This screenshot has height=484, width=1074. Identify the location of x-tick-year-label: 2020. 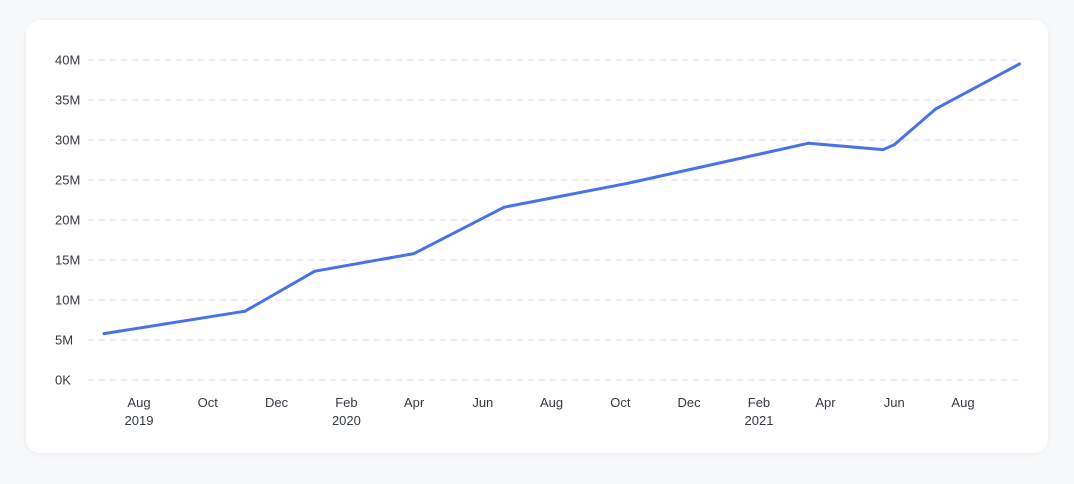
(346, 420).